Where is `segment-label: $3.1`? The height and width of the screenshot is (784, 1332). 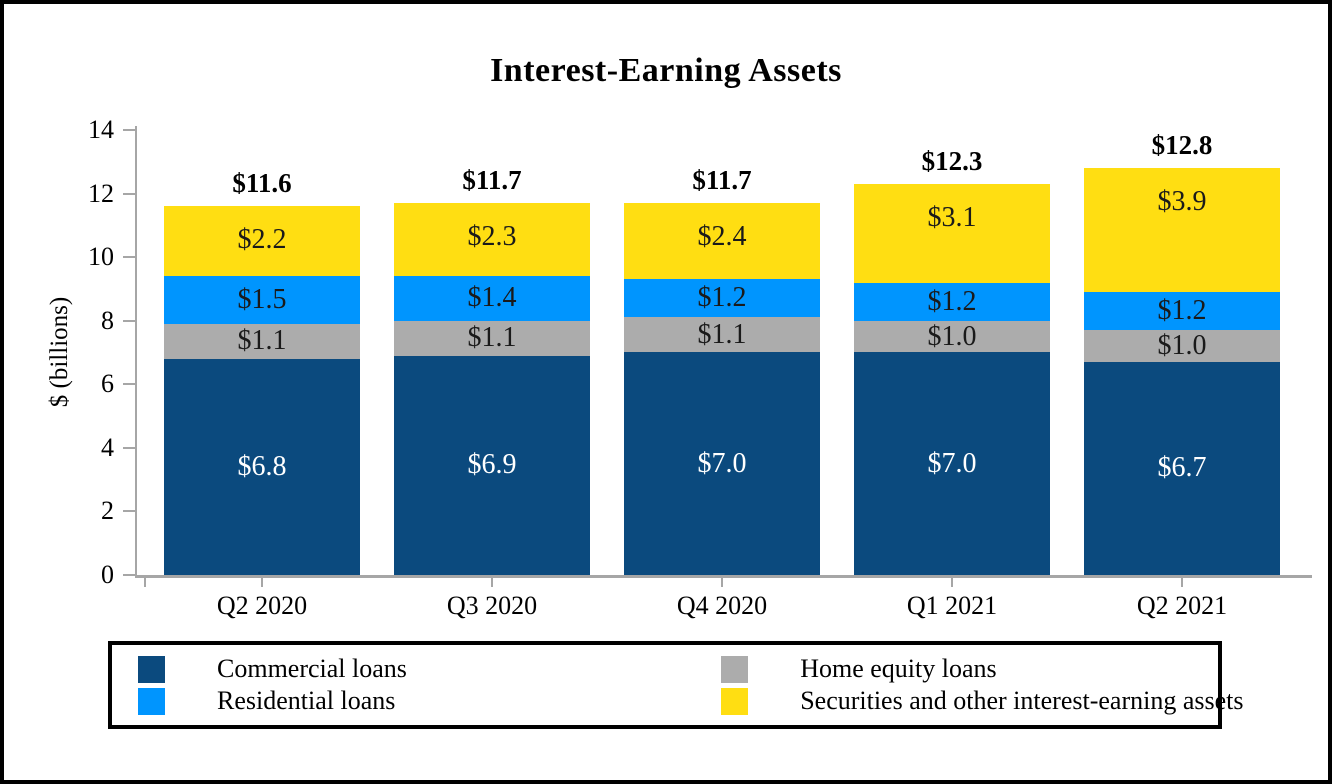
segment-label: $3.1 is located at coordinates (952, 217).